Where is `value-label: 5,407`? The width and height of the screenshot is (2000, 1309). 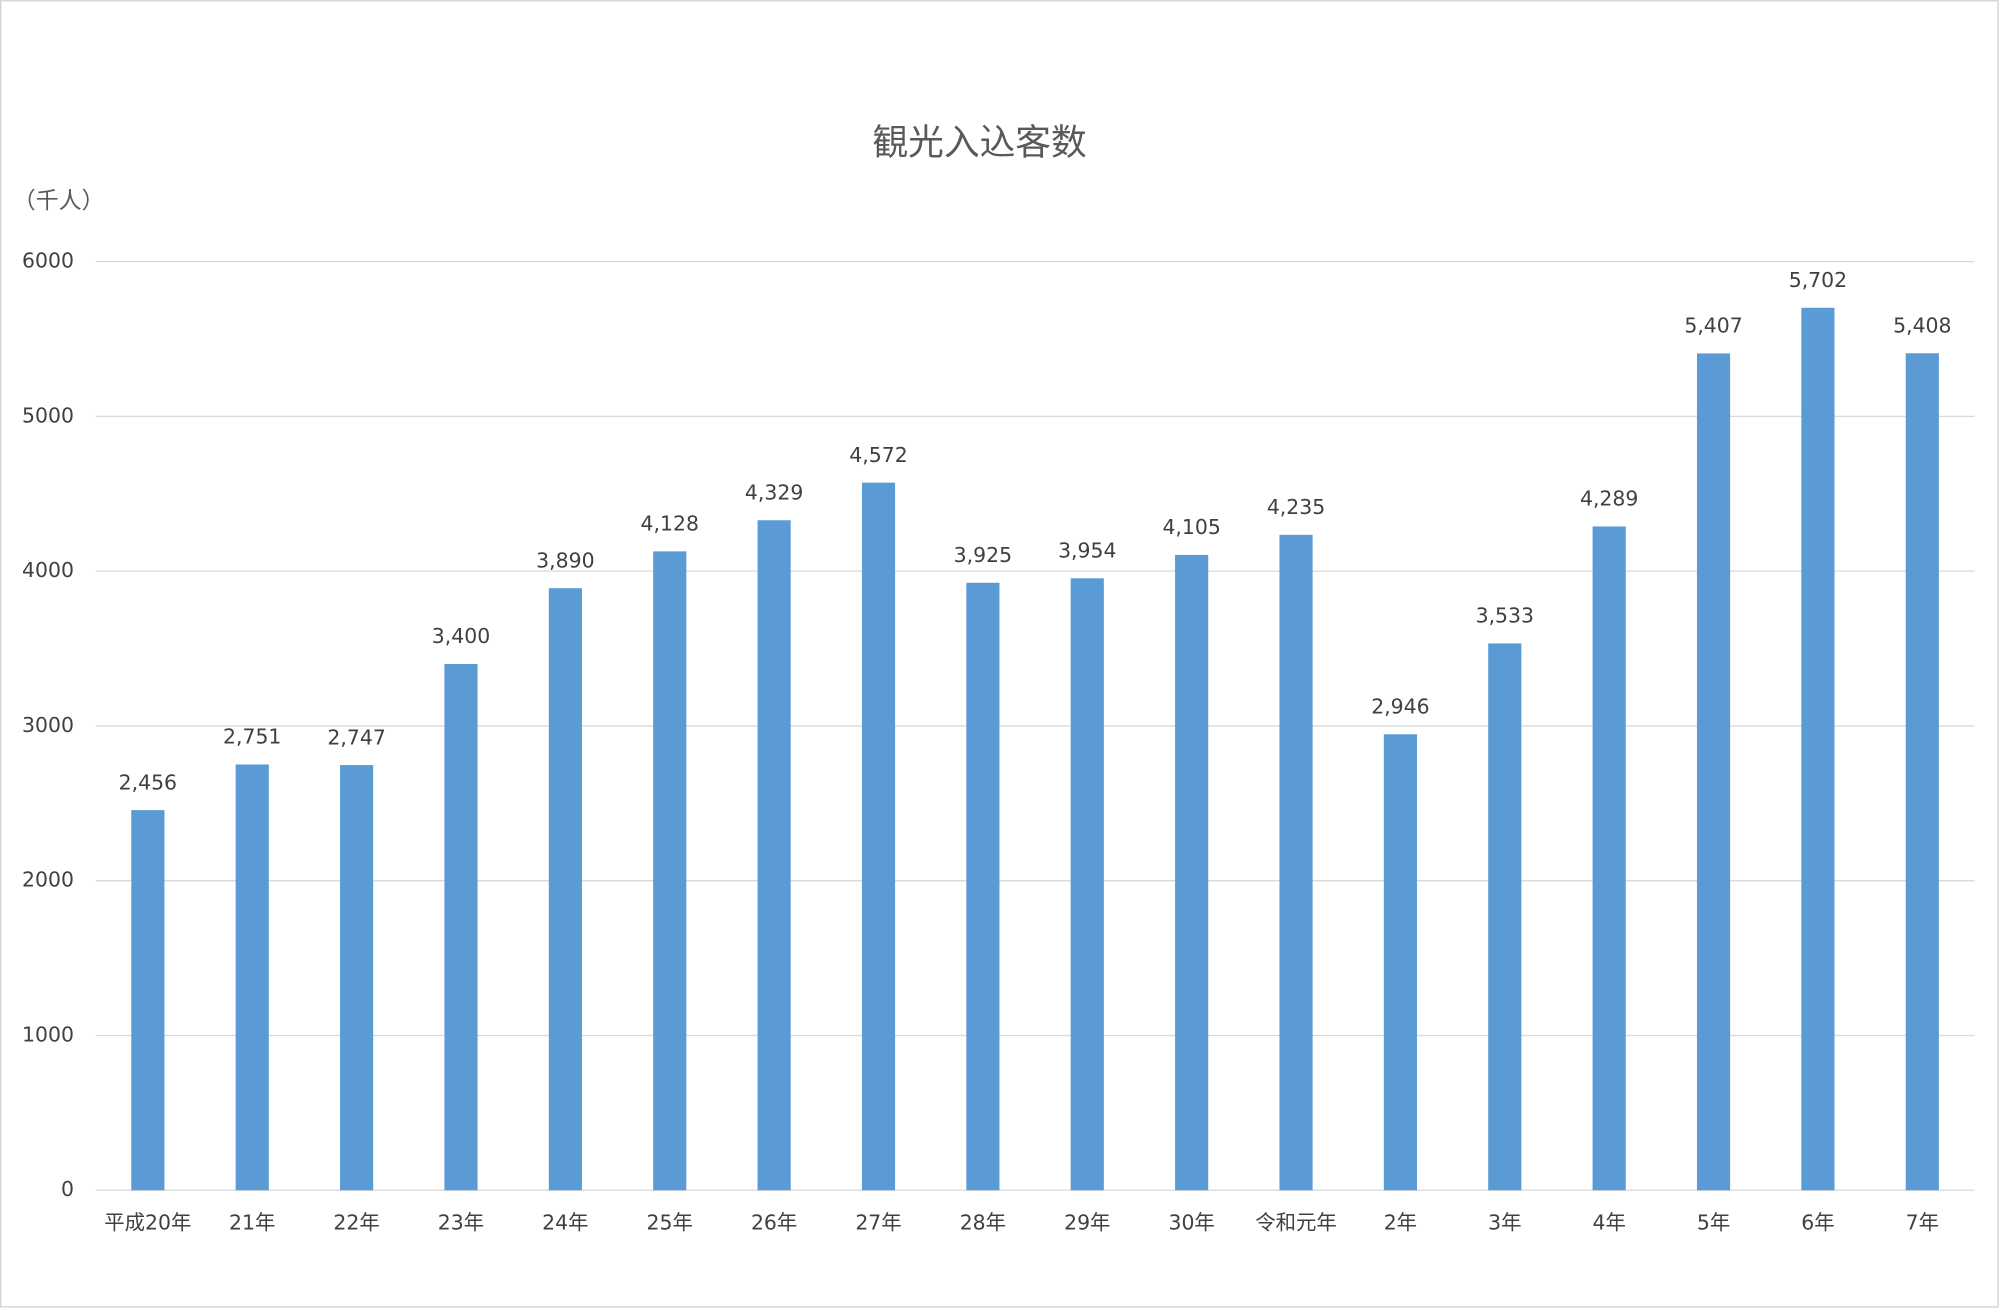 value-label: 5,407 is located at coordinates (1713, 326).